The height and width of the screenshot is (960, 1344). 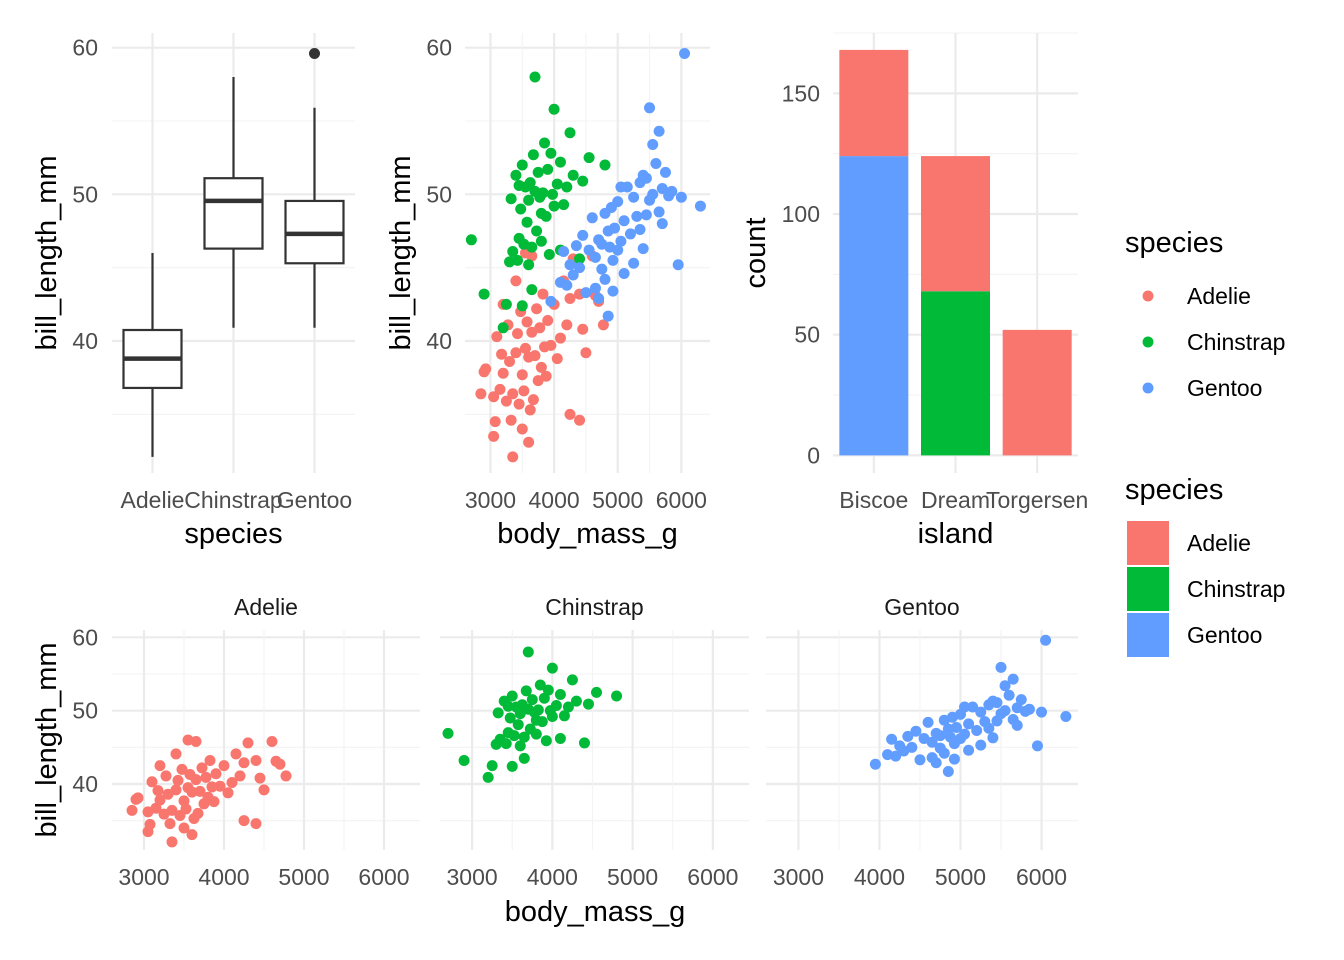 I want to click on bar-biscoe-adelie, so click(x=874, y=103).